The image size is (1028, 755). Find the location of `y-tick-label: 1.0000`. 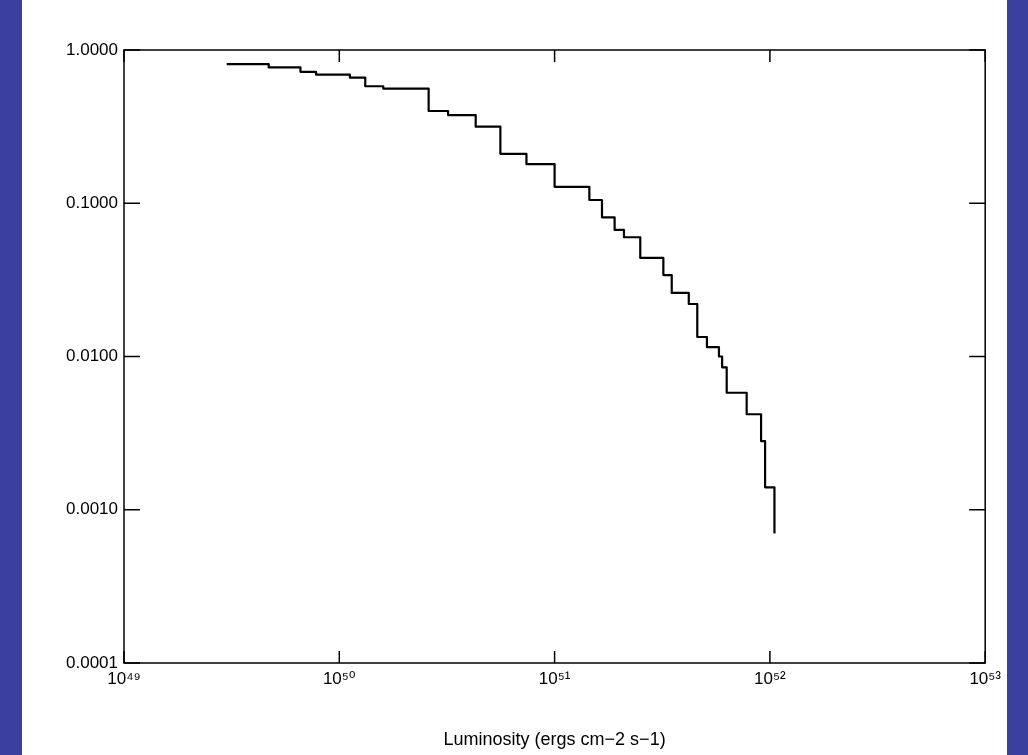

y-tick-label: 1.0000 is located at coordinates (92, 49).